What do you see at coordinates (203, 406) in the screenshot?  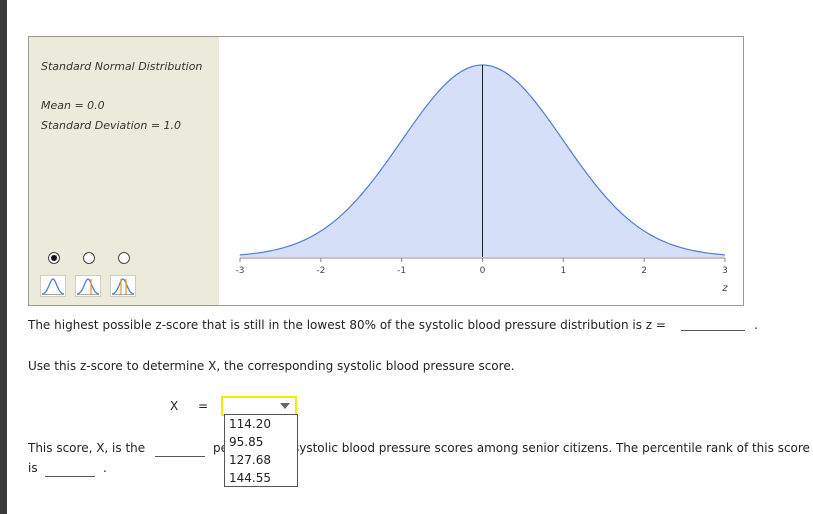 I see `equals-sign: =` at bounding box center [203, 406].